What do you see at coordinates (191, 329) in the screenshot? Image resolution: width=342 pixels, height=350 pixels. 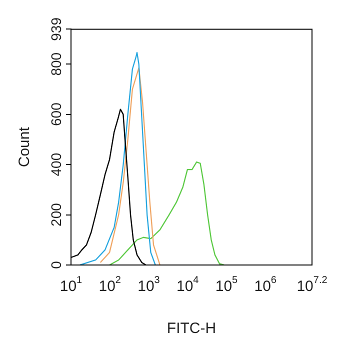 I see `x-axis-title: FITC-H` at bounding box center [191, 329].